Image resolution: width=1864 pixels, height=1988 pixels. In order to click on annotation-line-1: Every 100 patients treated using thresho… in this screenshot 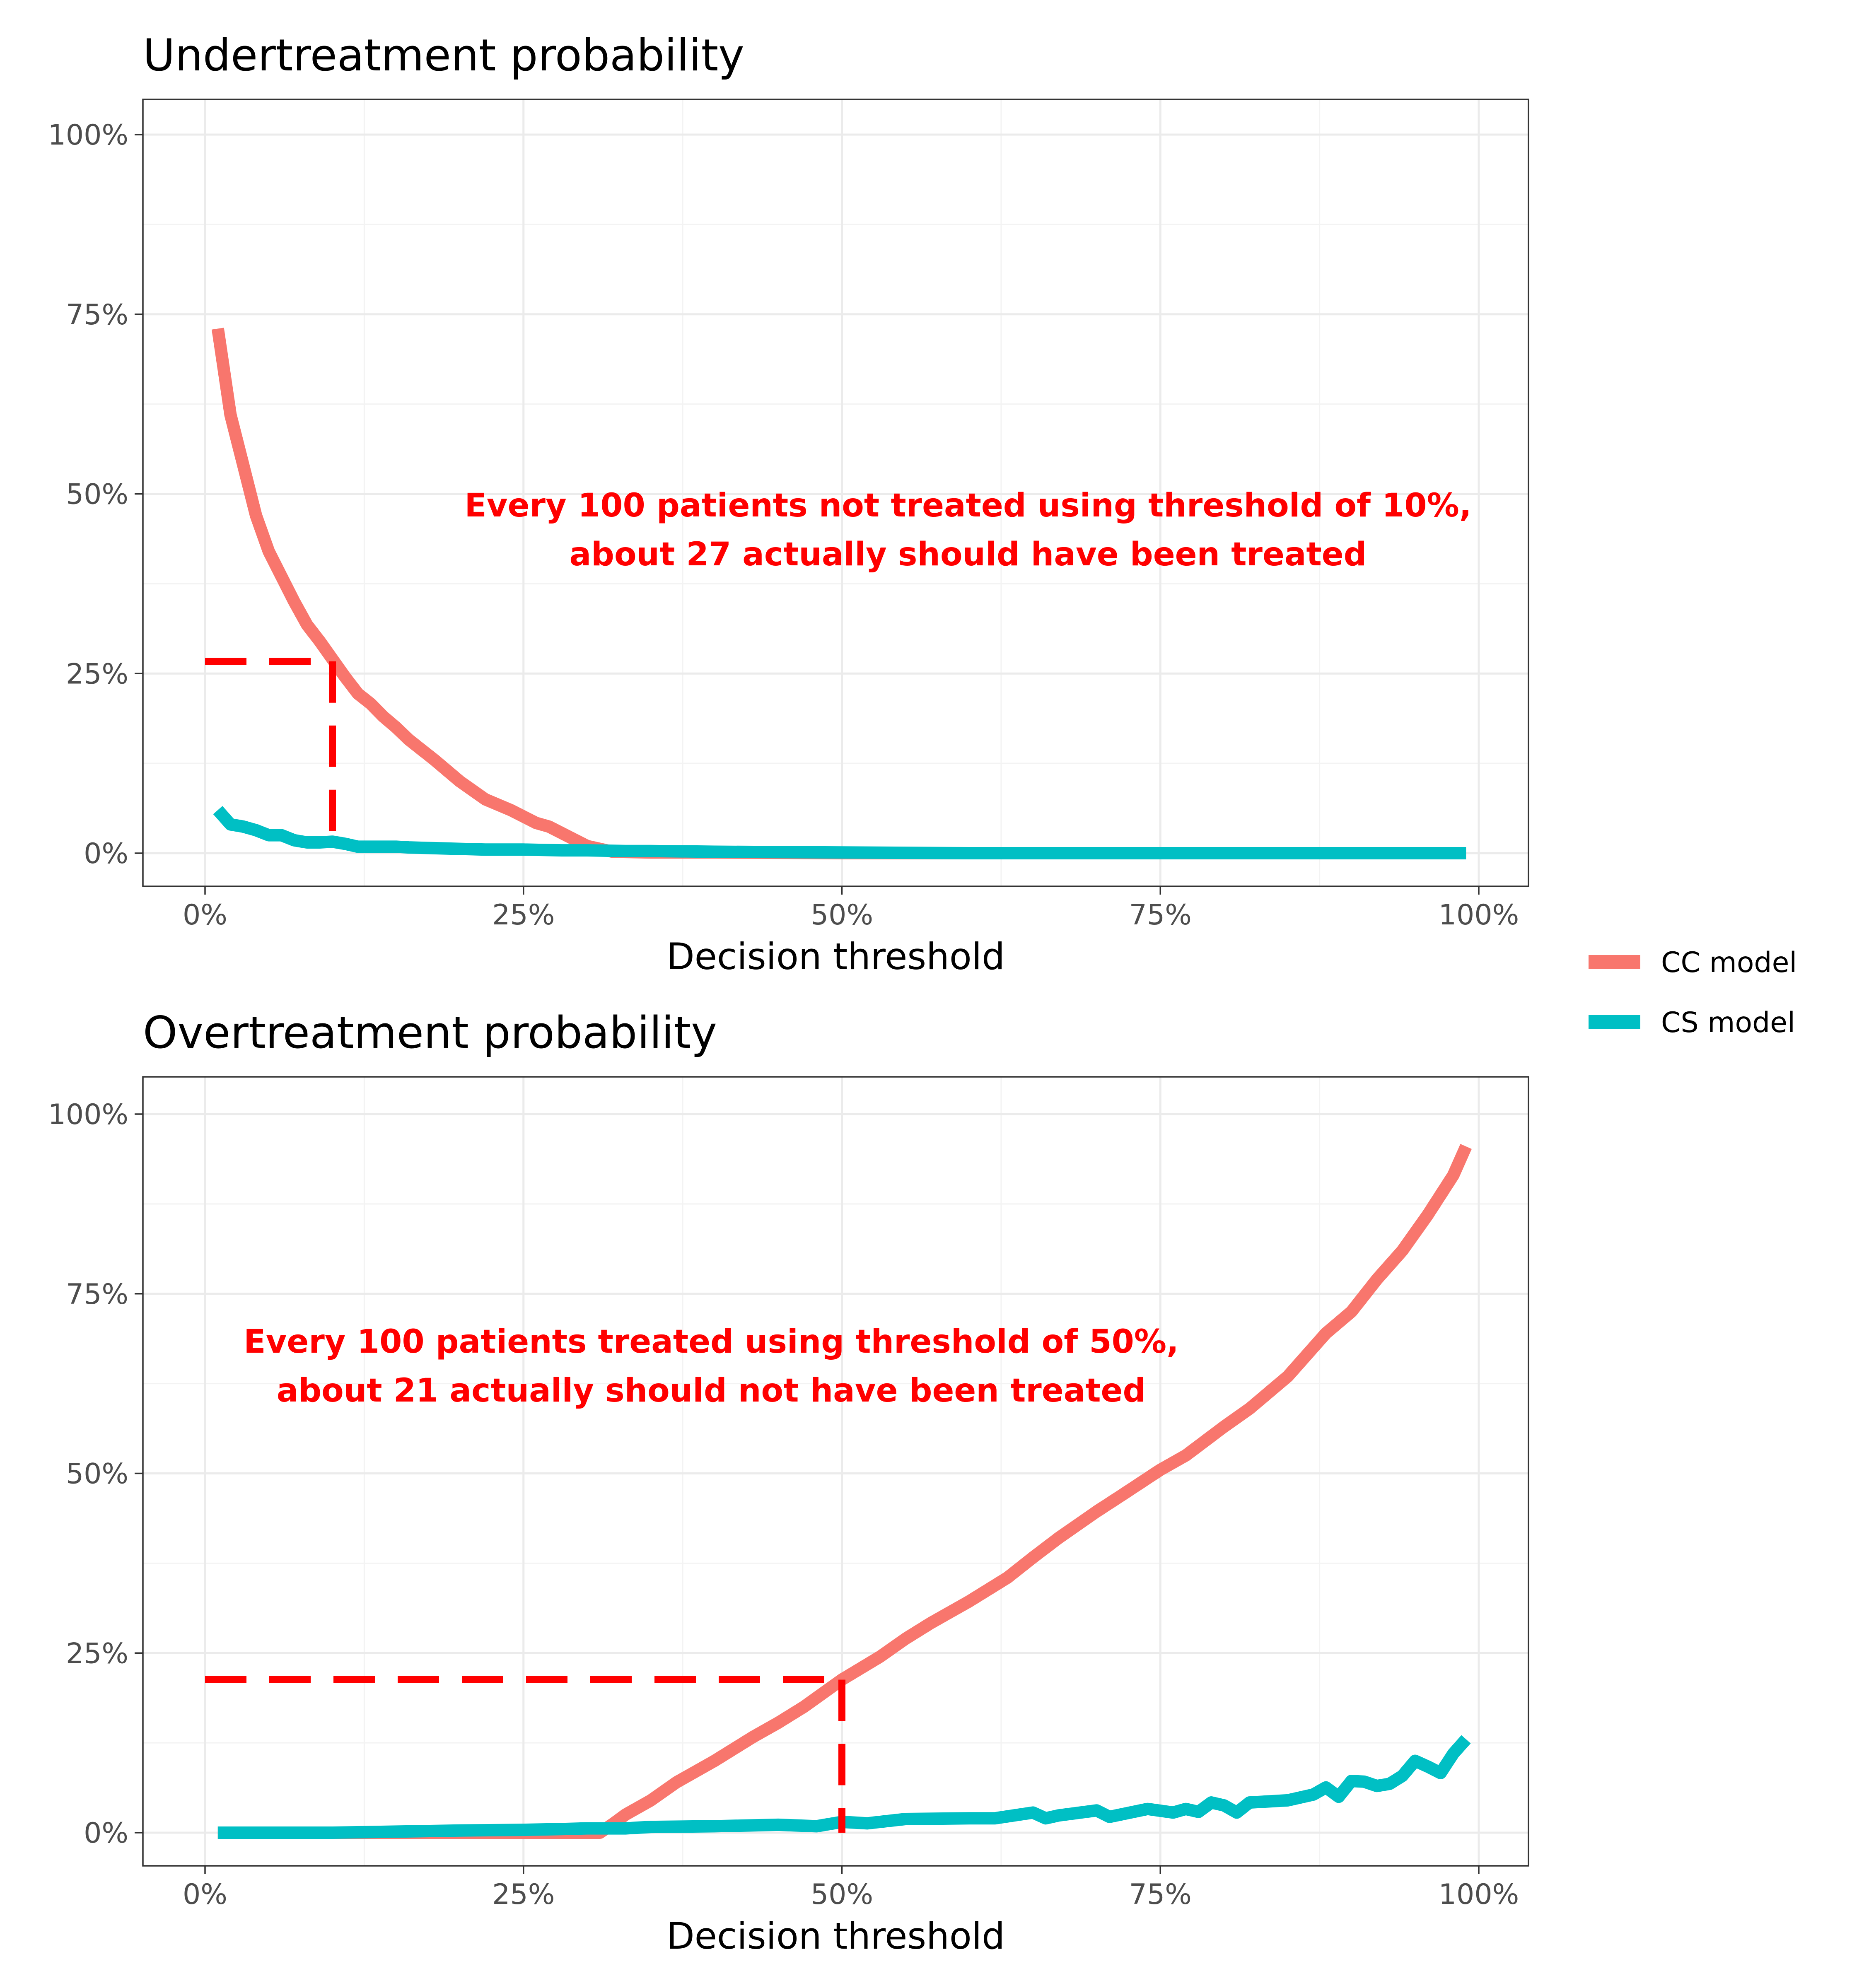, I will do `click(711, 1342)`.